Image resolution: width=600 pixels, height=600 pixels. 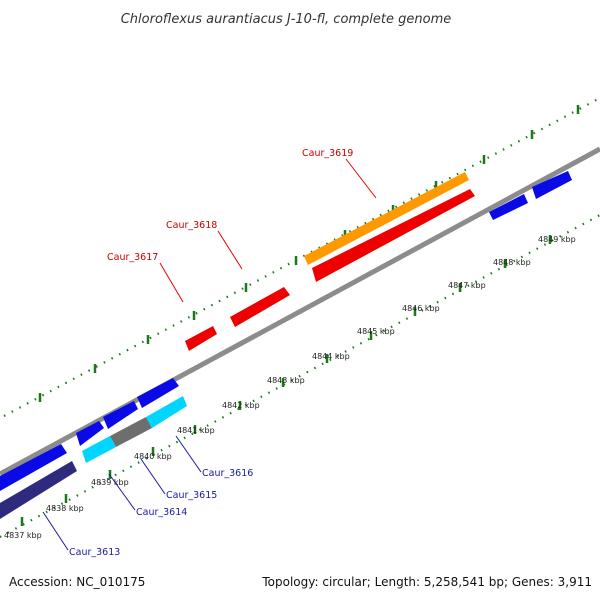 I want to click on label-caur-3613: Caur_3613, so click(x=94, y=552).